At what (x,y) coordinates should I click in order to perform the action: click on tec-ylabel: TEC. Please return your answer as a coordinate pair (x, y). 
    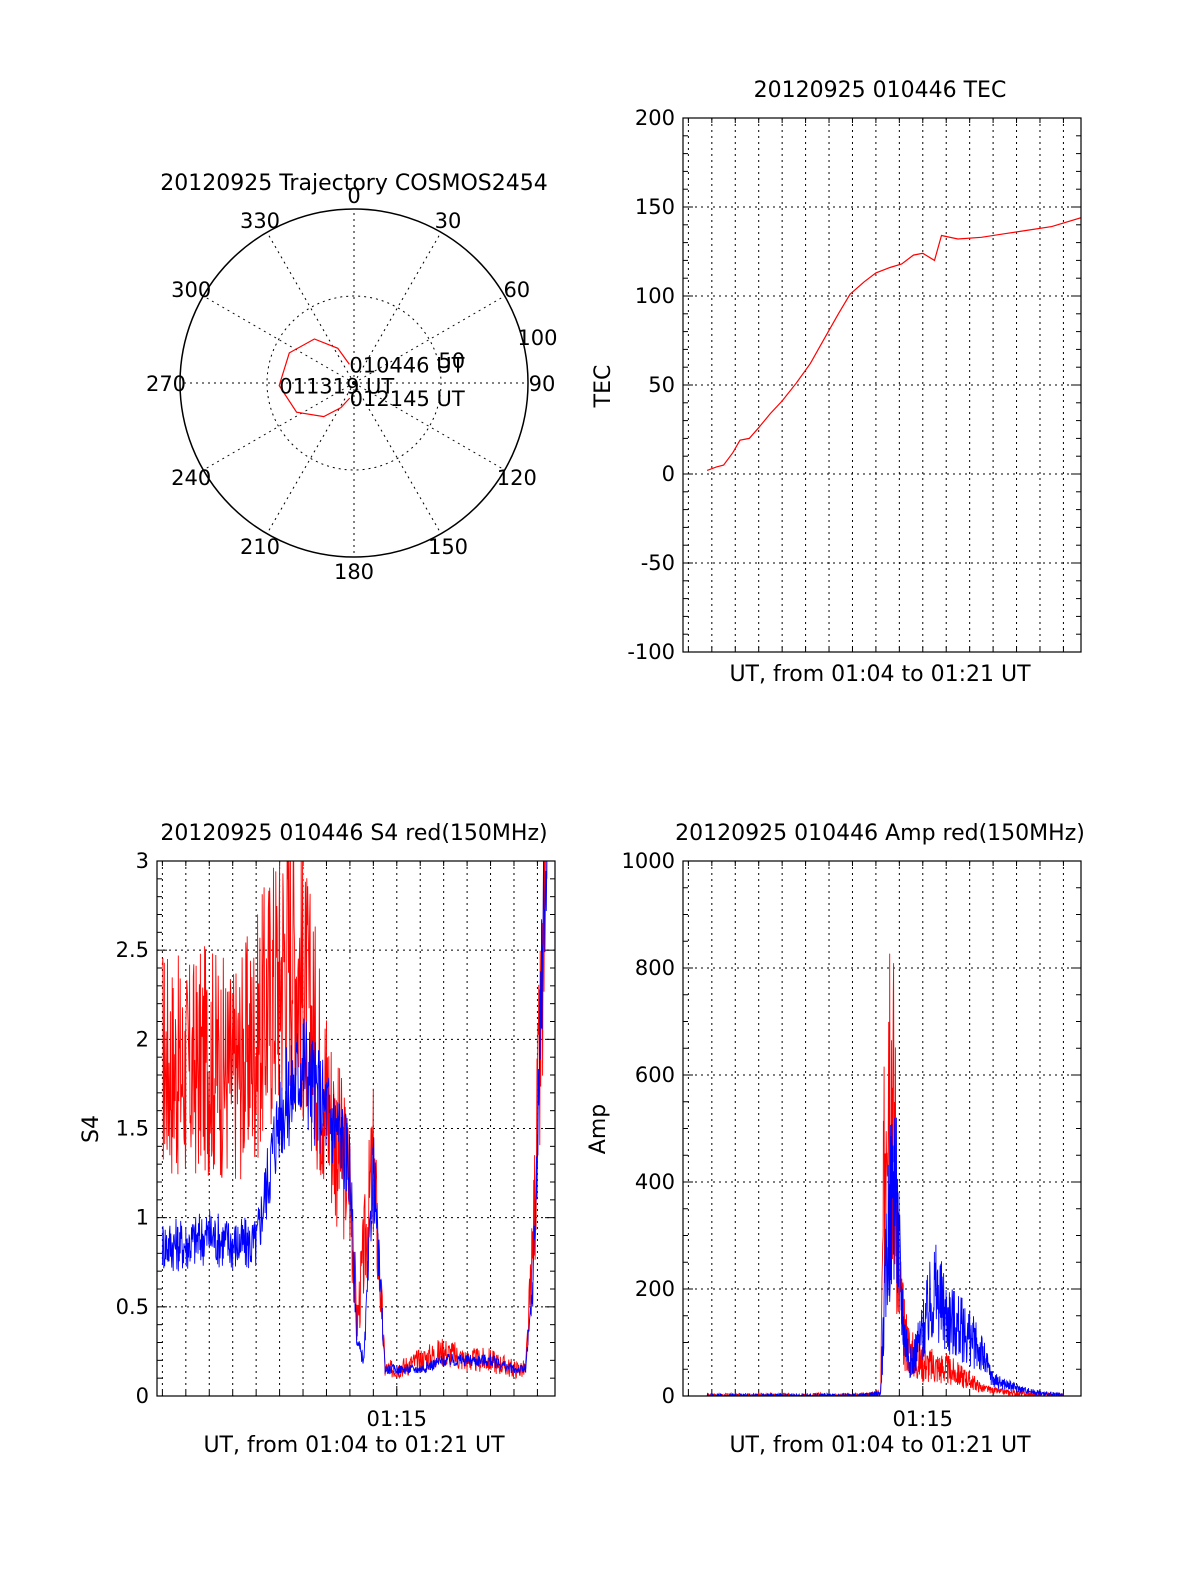
    Looking at the image, I should click on (603, 387).